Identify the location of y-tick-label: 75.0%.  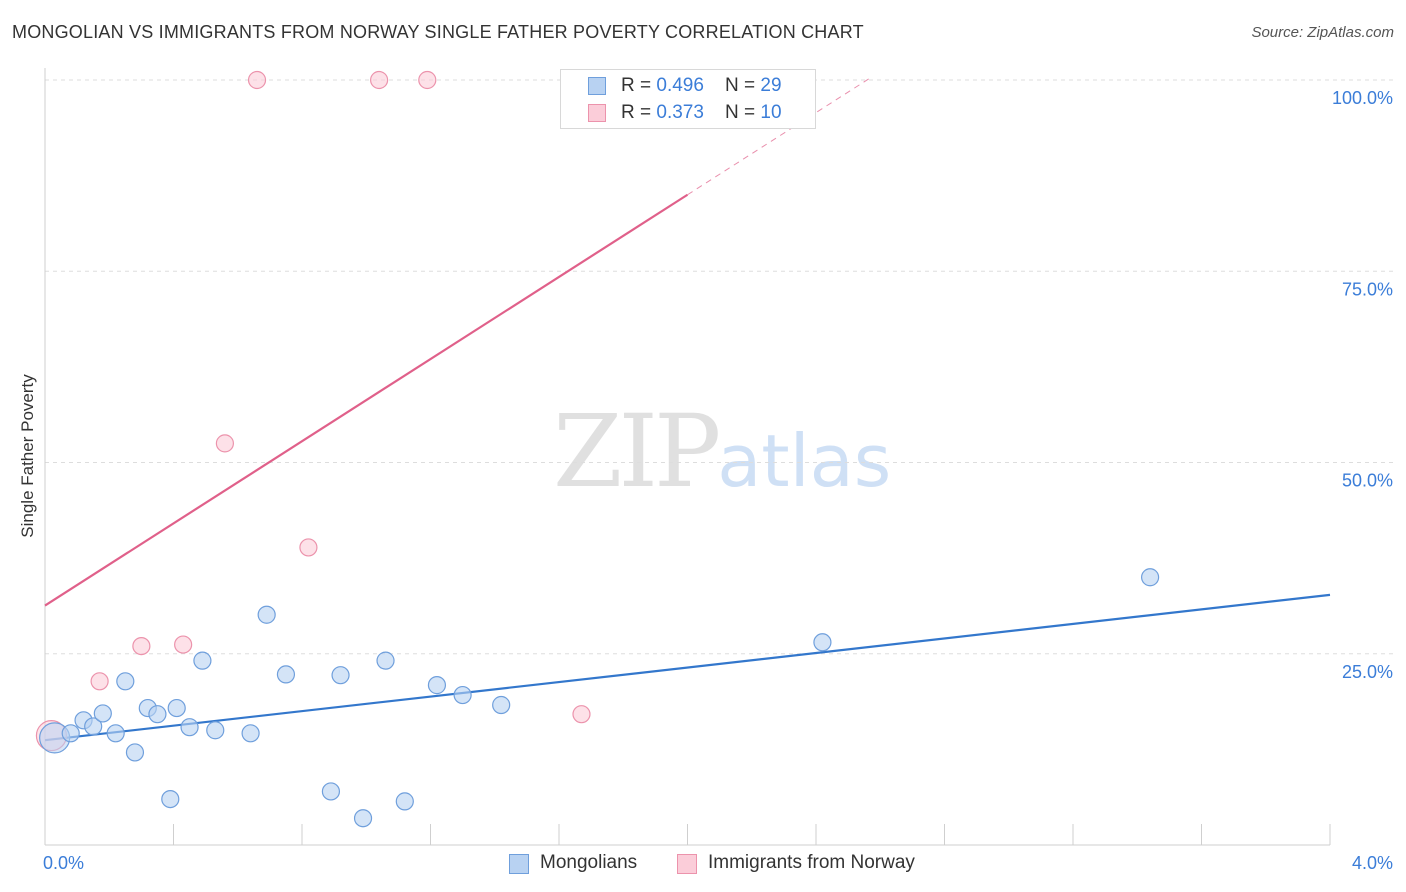
(1367, 289).